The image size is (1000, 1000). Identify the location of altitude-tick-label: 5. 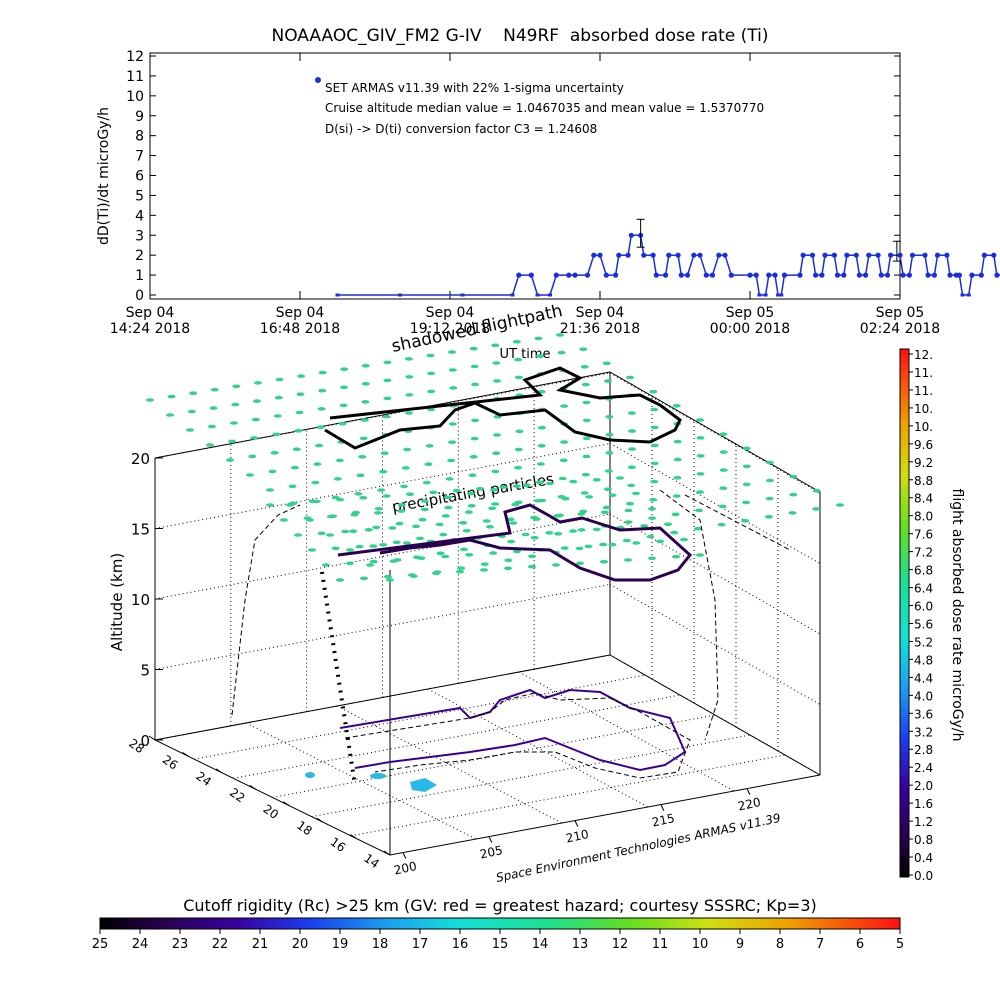
(145, 671).